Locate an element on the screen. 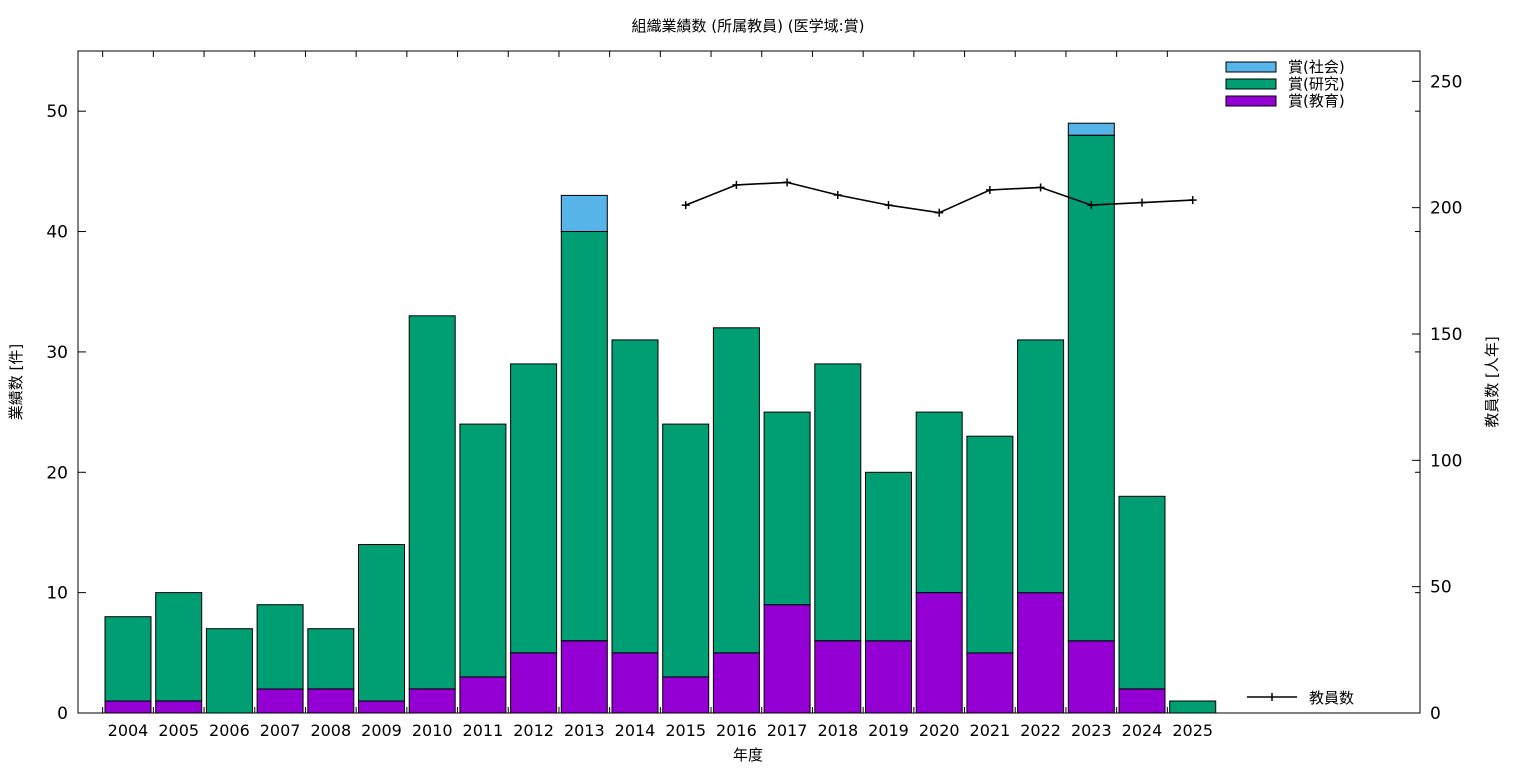 The width and height of the screenshot is (1536, 768). line-point-2020 is located at coordinates (939, 212).